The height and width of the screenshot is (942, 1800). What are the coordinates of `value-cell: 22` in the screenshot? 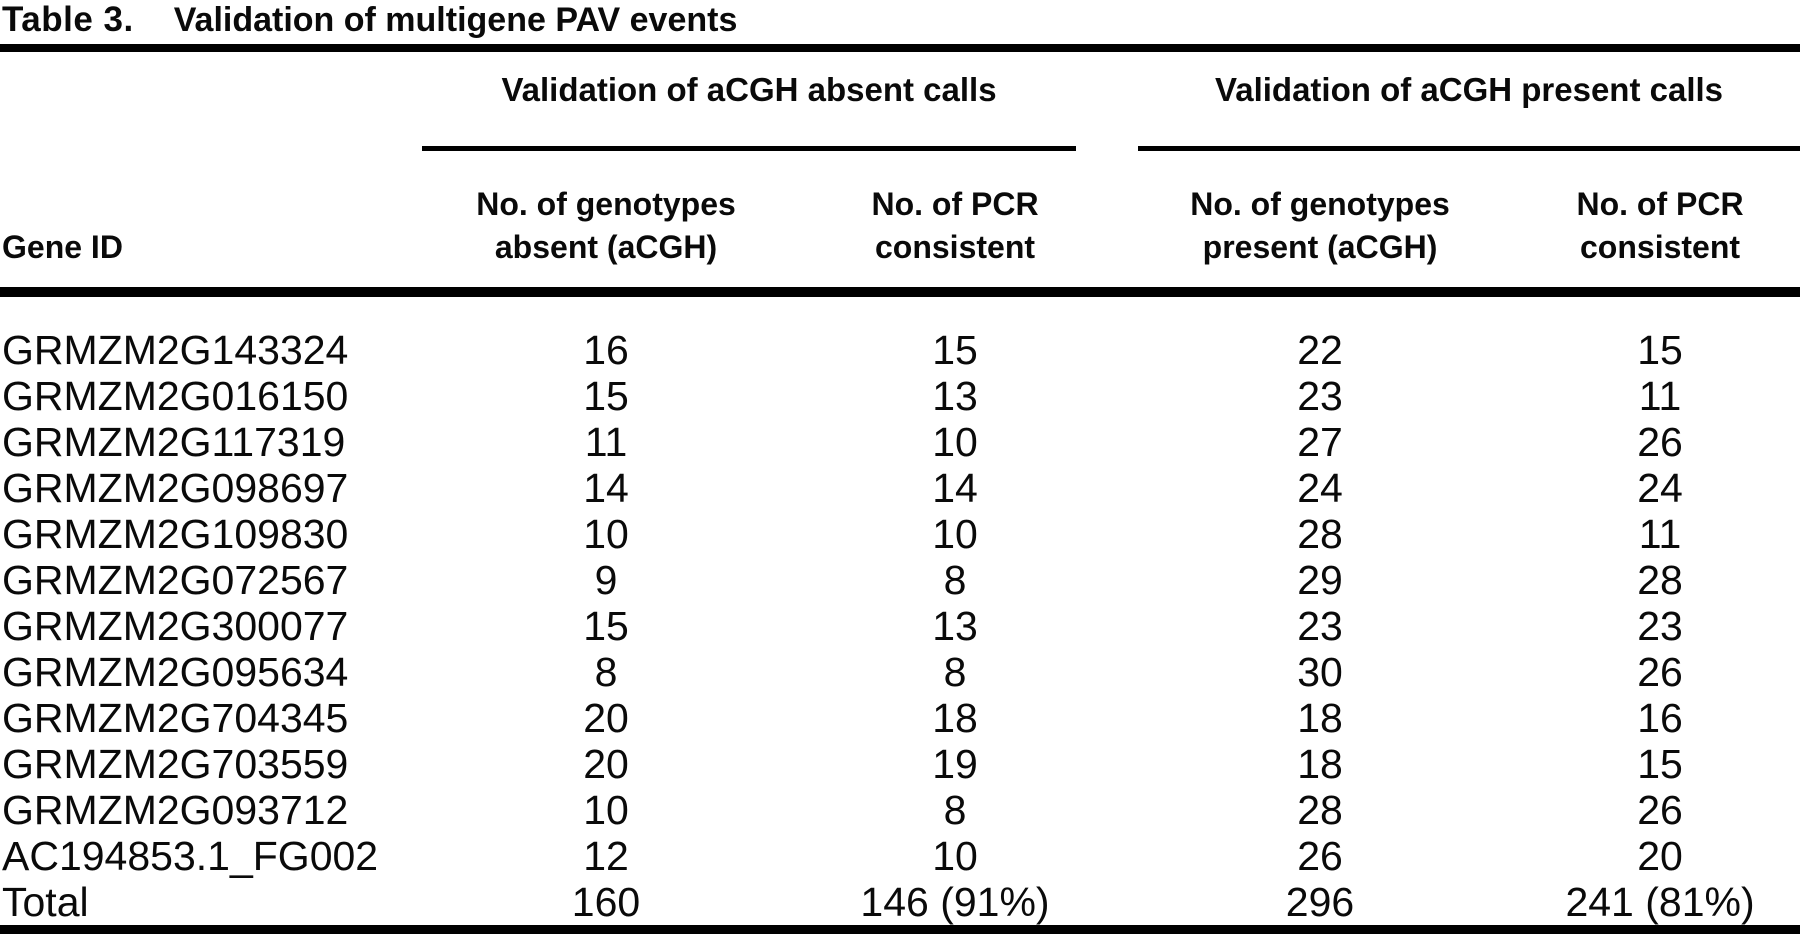 It's located at (1320, 350).